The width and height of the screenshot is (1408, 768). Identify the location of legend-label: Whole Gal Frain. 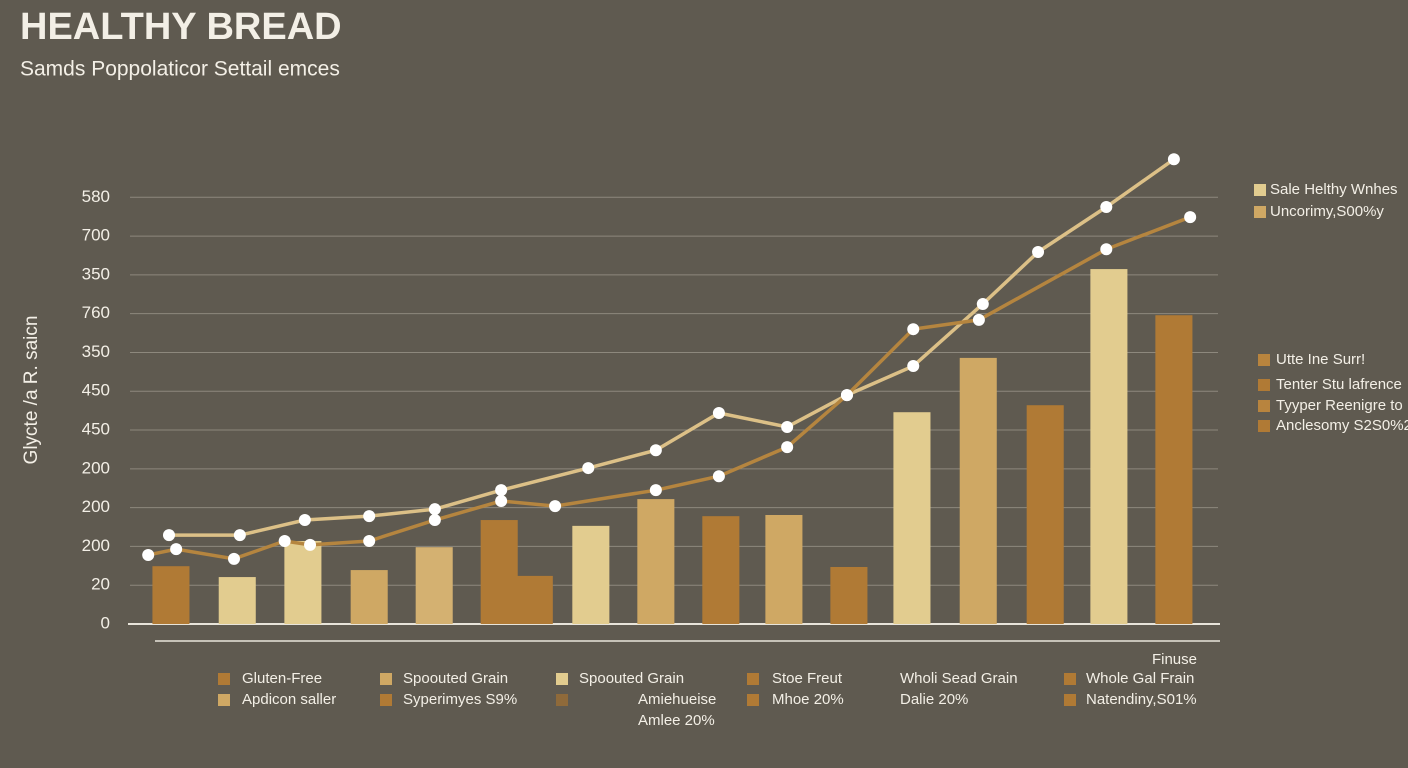
(1140, 678).